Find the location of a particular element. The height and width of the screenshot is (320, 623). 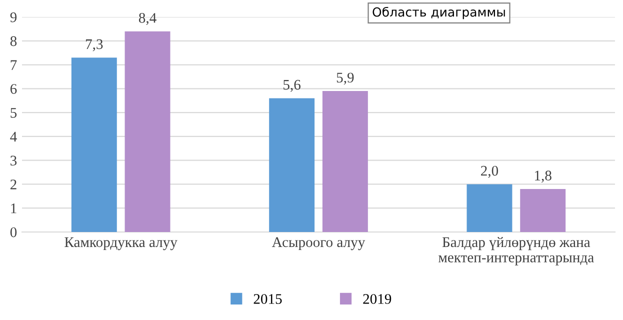

x-tick-label: Балдар үйлөрүндө жана мектеп-интернаттарында is located at coordinates (516, 251).